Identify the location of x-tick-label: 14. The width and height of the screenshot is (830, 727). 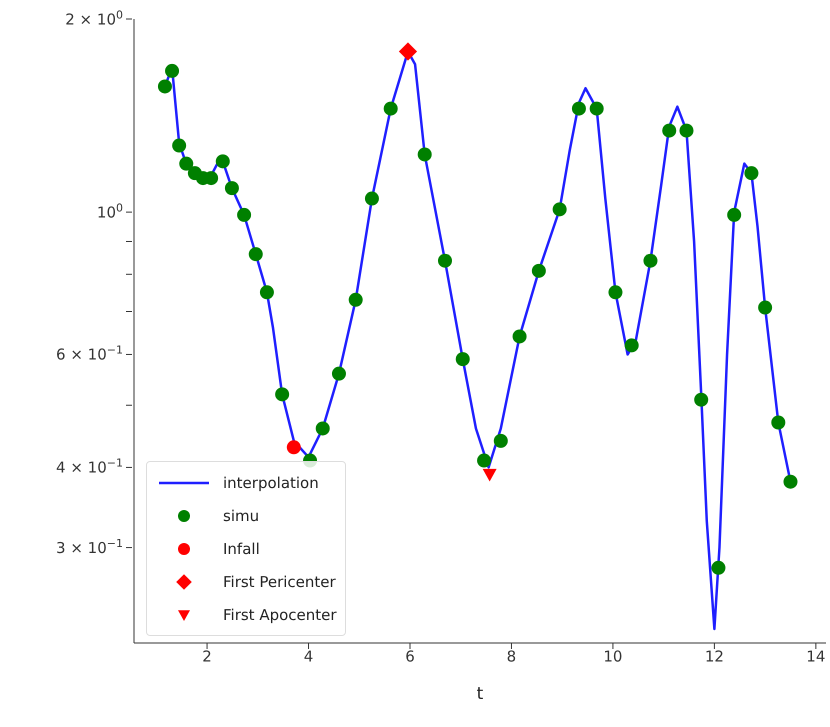
(816, 657).